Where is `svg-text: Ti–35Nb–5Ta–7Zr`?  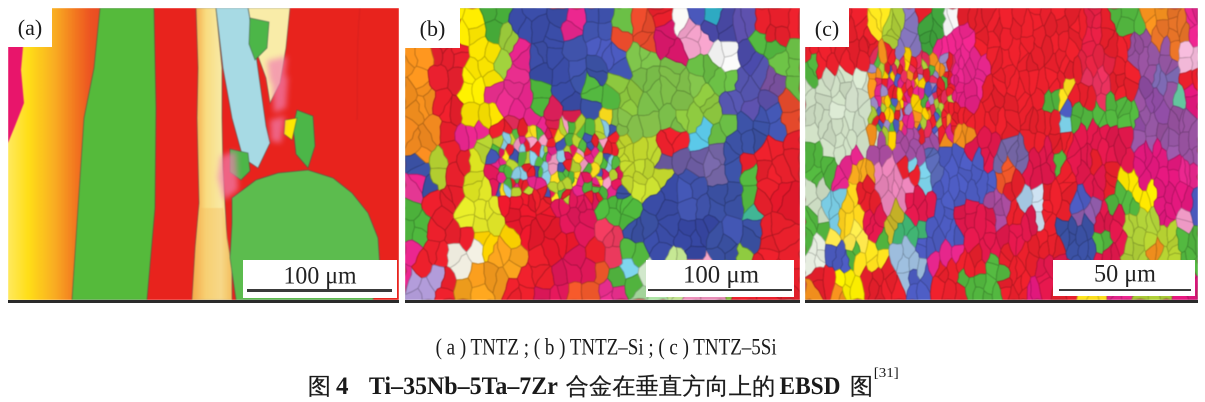
svg-text: Ti–35Nb–5Ta–7Zr is located at coordinates (463, 386).